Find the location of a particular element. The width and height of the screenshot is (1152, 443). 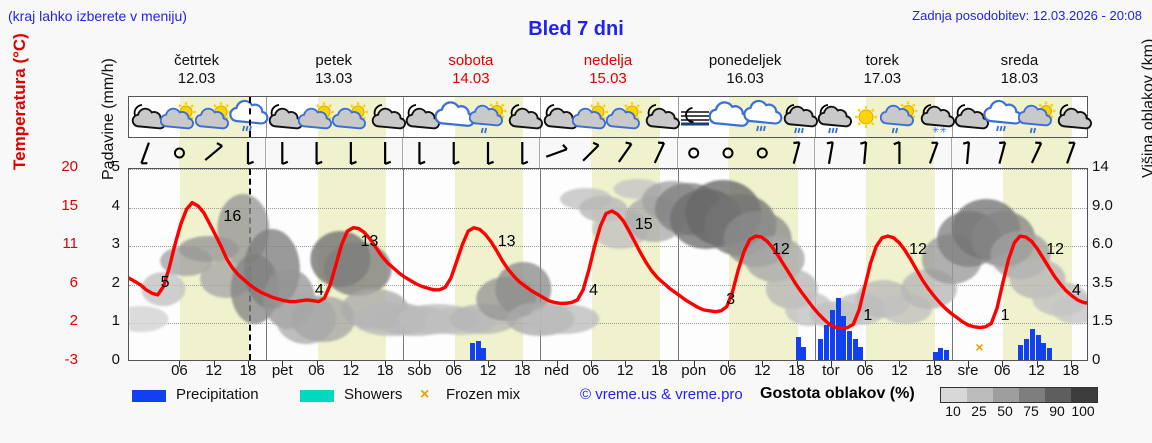

day-header-5: torek 17.03 is located at coordinates (882, 70).